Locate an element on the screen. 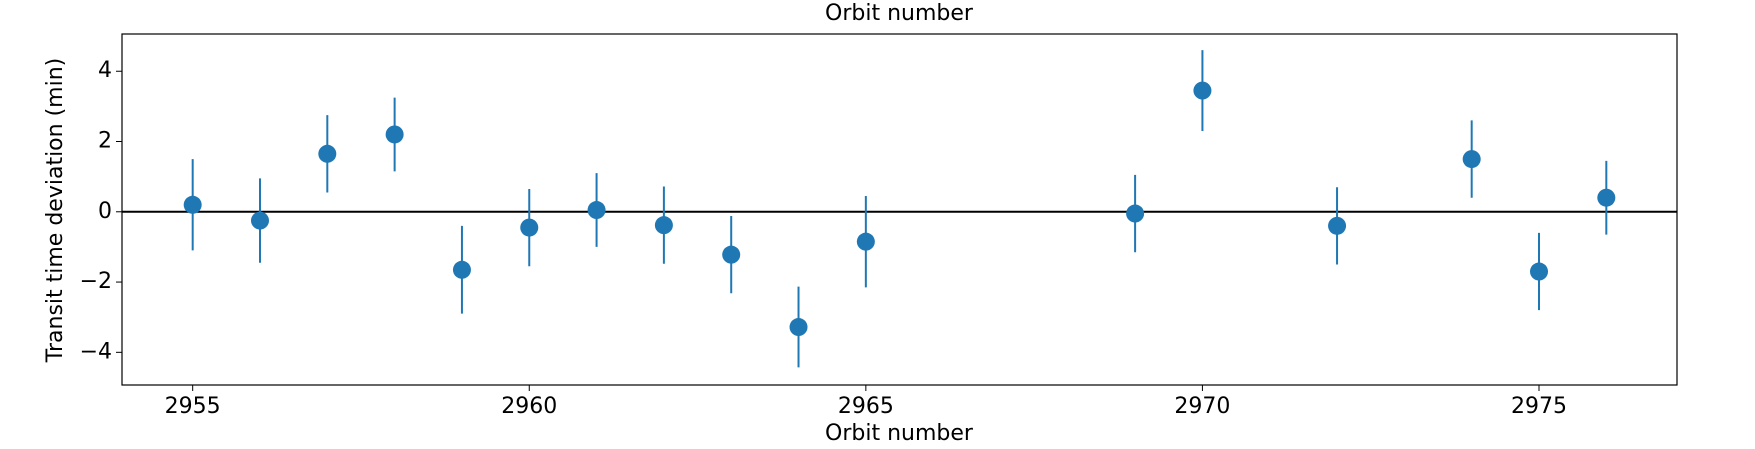 Image resolution: width=1755 pixels, height=449 pixels. y-tick-label: 2 is located at coordinates (105, 141).